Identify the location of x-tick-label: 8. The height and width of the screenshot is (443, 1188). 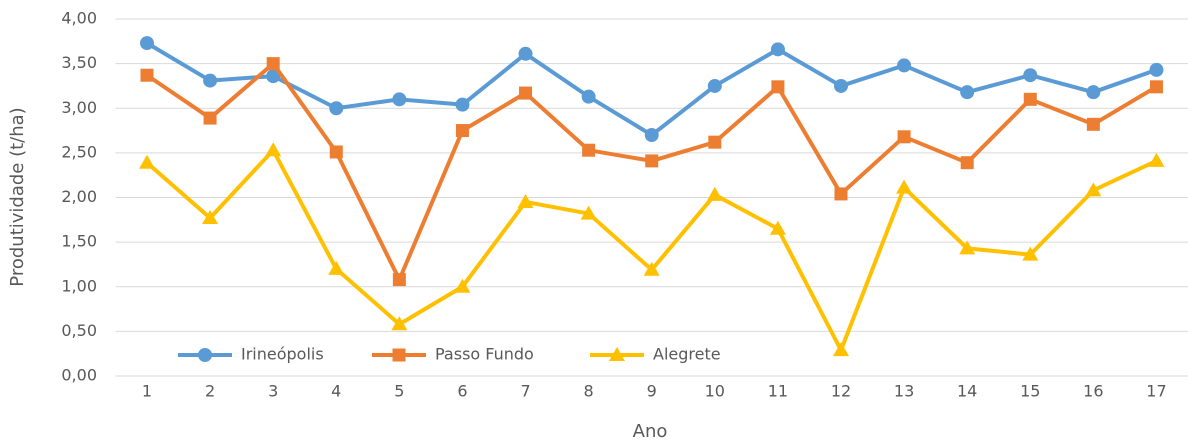
(589, 391).